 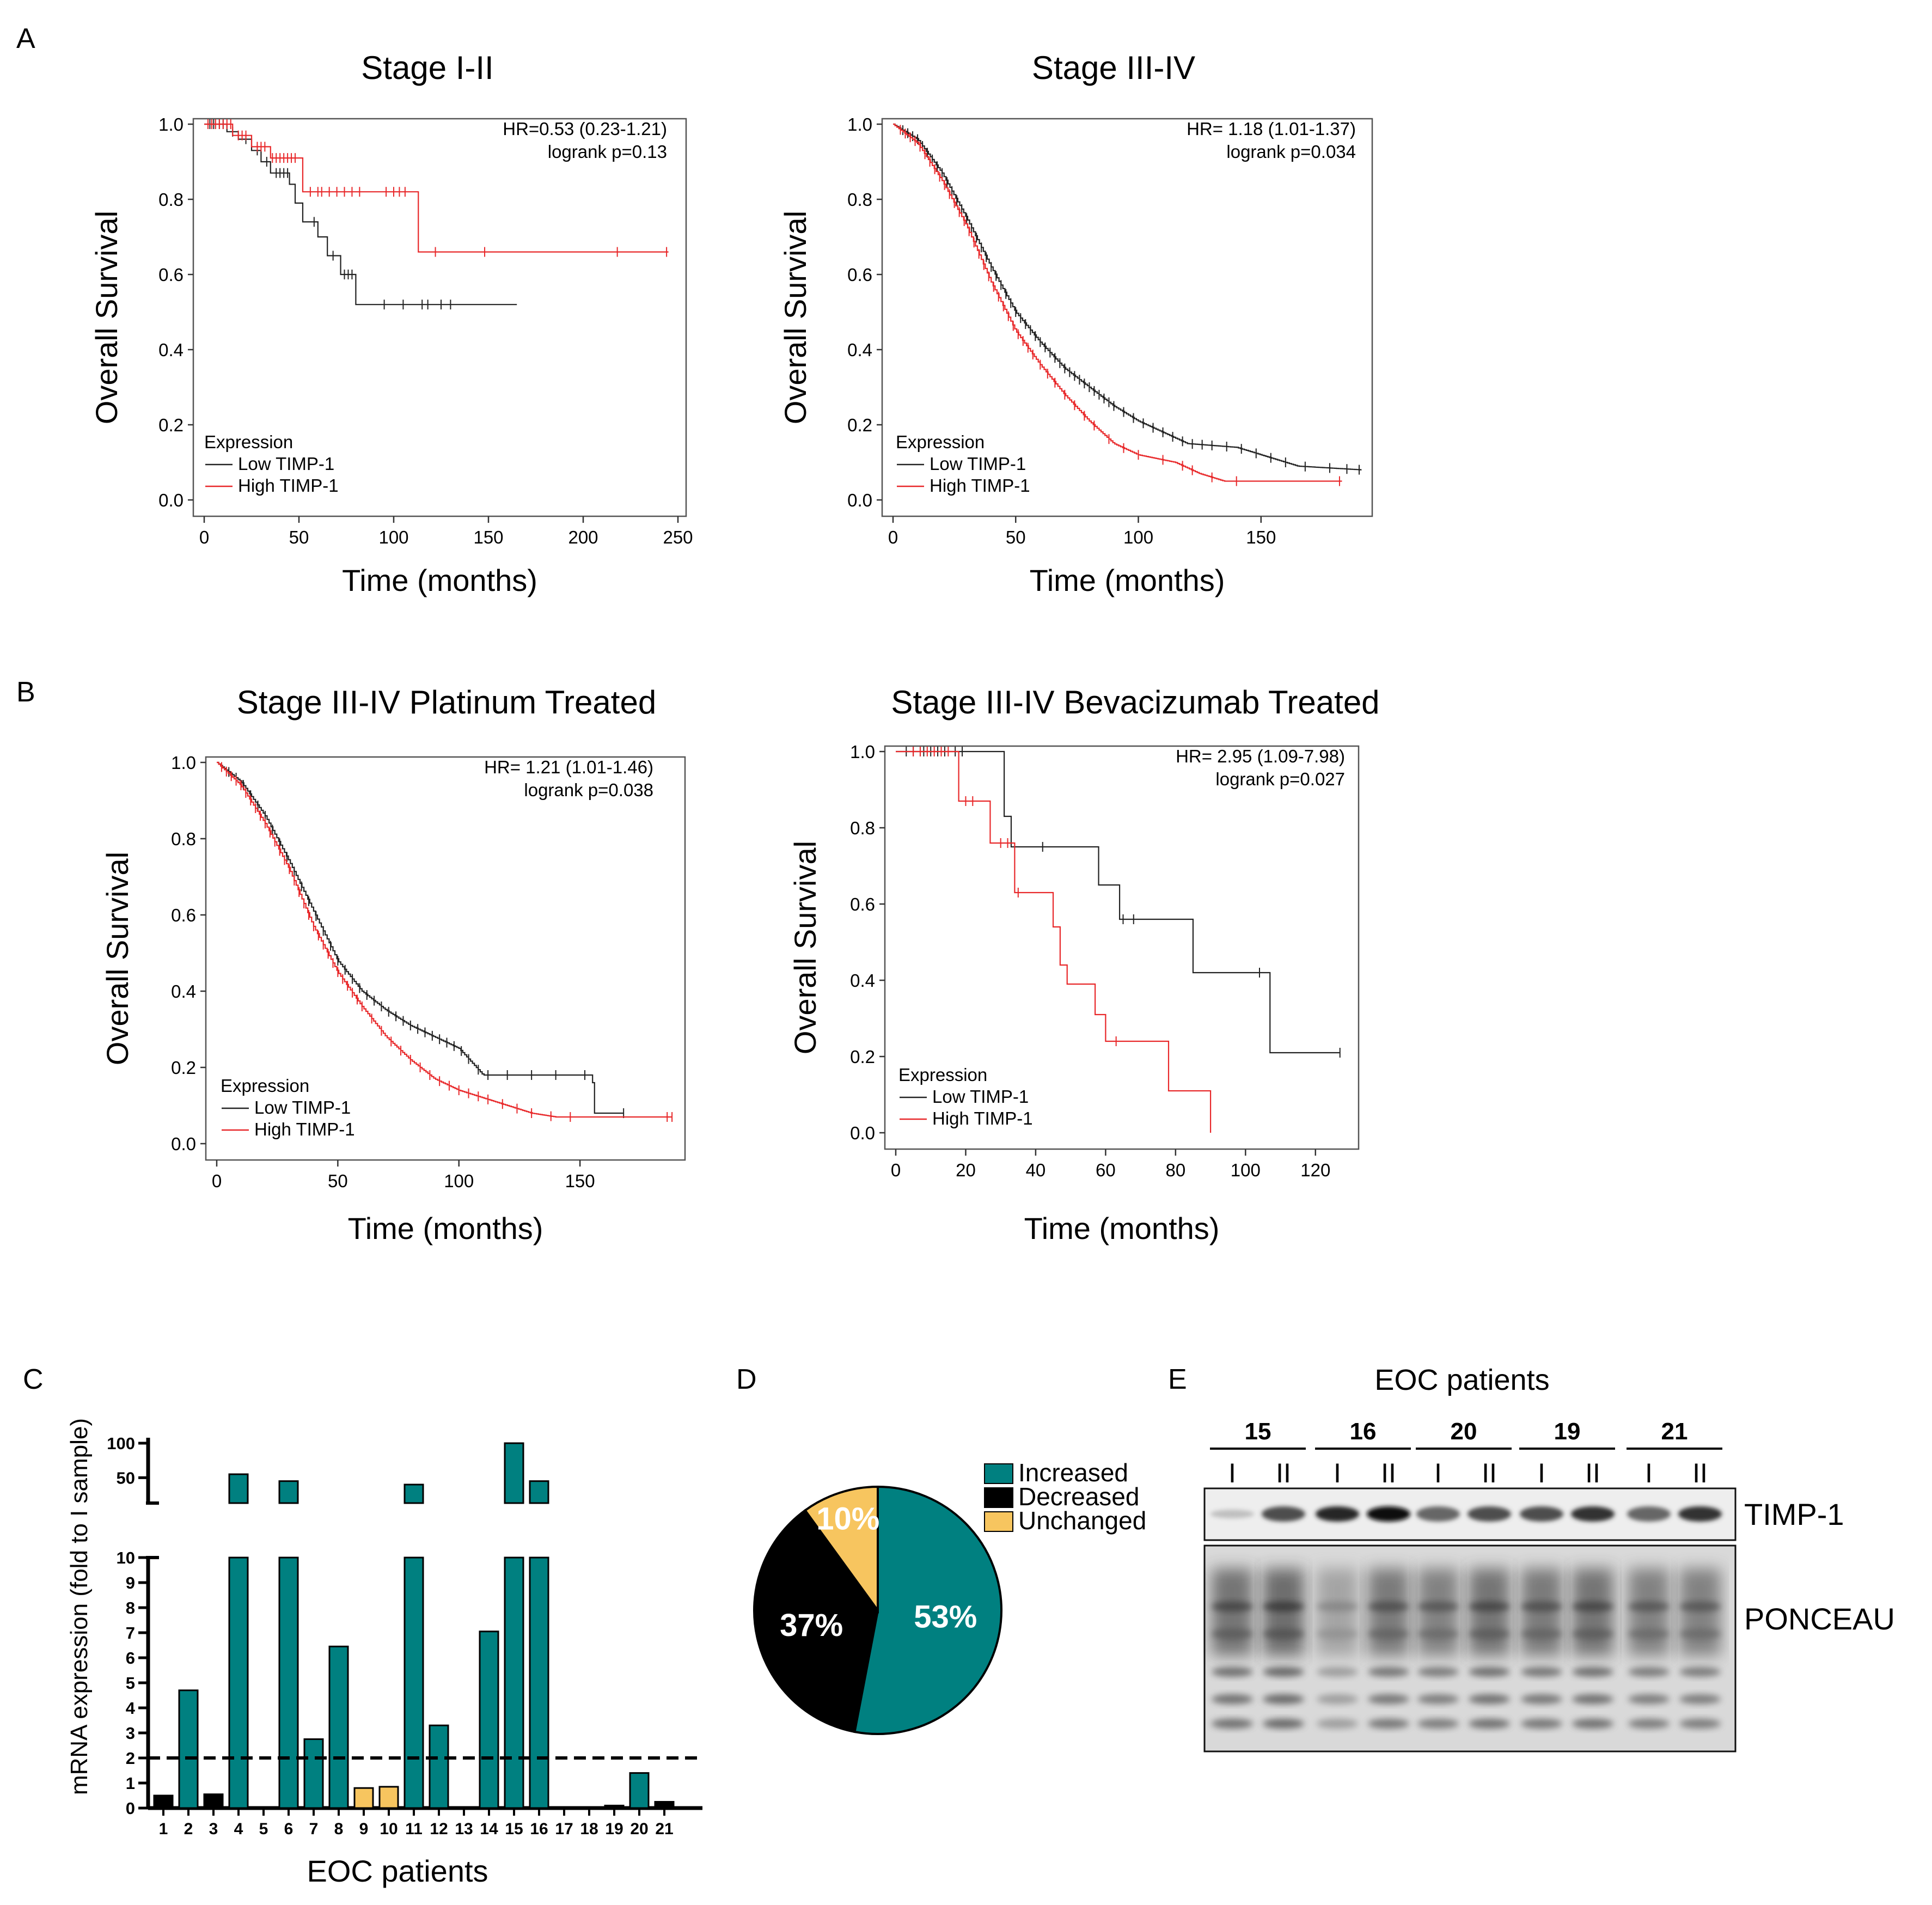 What do you see at coordinates (130, 1808) in the screenshot?
I see `y-tick-label: 0` at bounding box center [130, 1808].